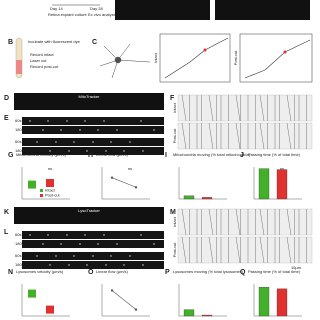  What do you see at coordinates (89, 210) in the screenshot?
I see `dye-label: LysoTracker` at bounding box center [89, 210].